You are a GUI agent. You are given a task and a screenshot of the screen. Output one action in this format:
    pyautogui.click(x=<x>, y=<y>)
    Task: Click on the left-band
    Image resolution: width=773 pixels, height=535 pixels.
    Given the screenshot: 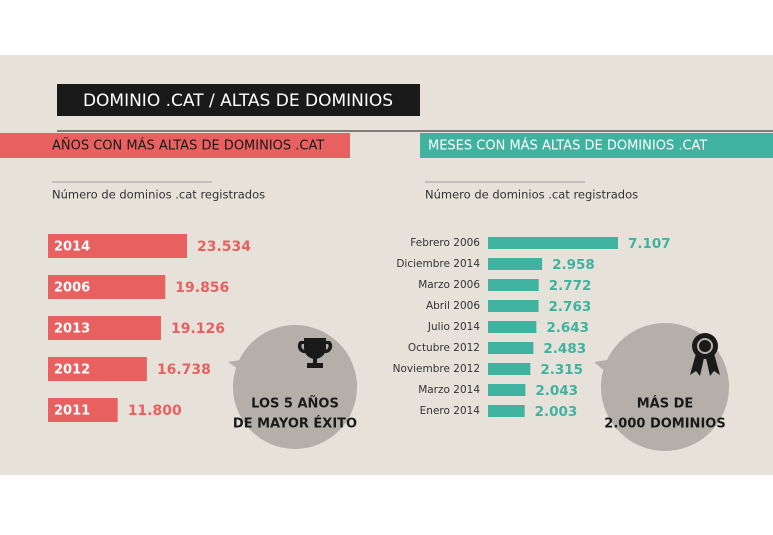 What is the action you would take?
    pyautogui.click(x=175, y=145)
    